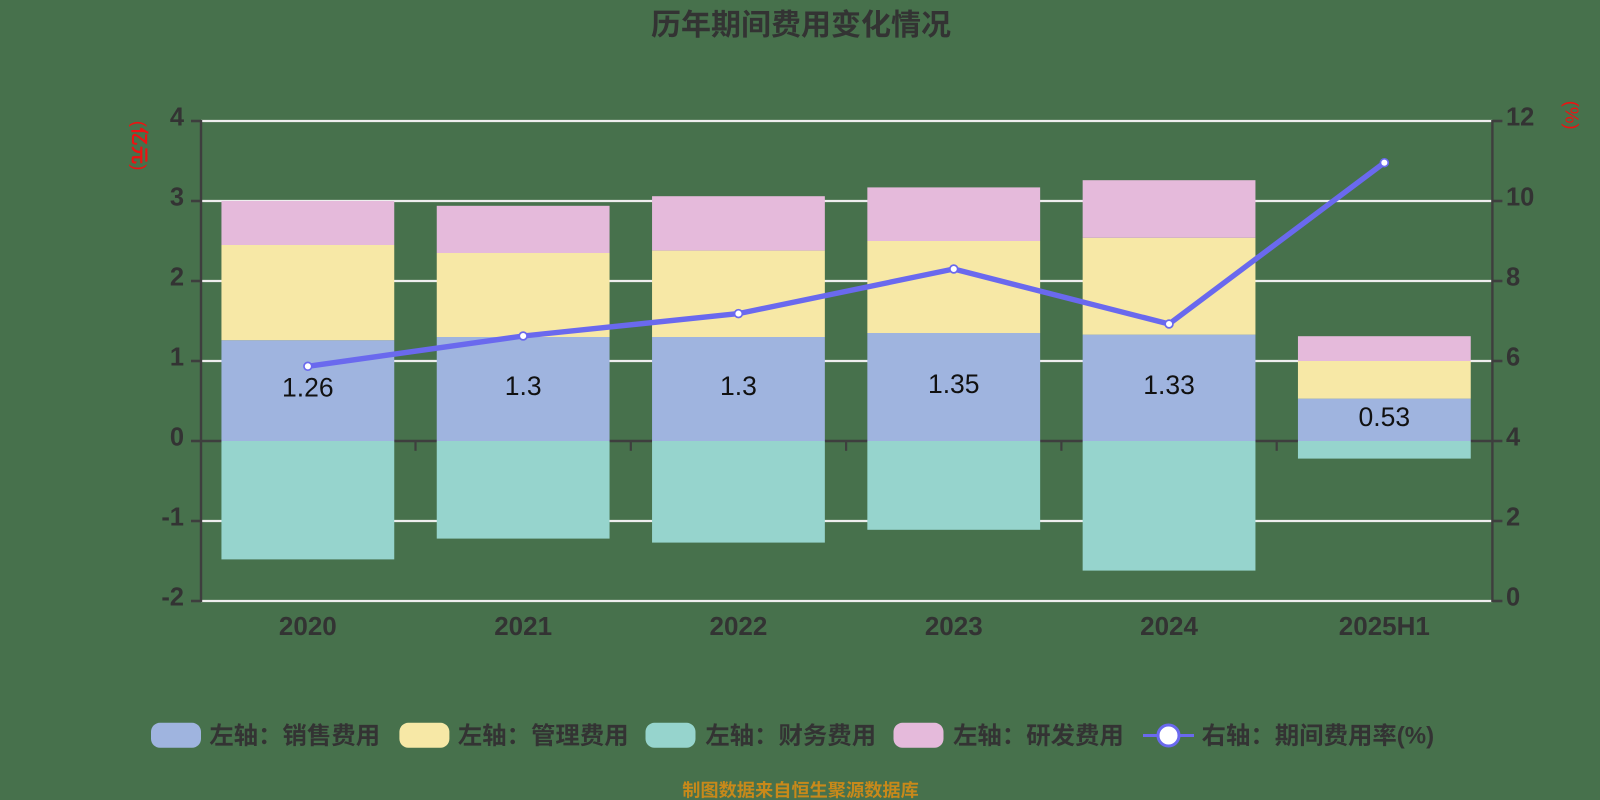 The height and width of the screenshot is (800, 1600). I want to click on svg-text: 1.26, so click(308, 388).